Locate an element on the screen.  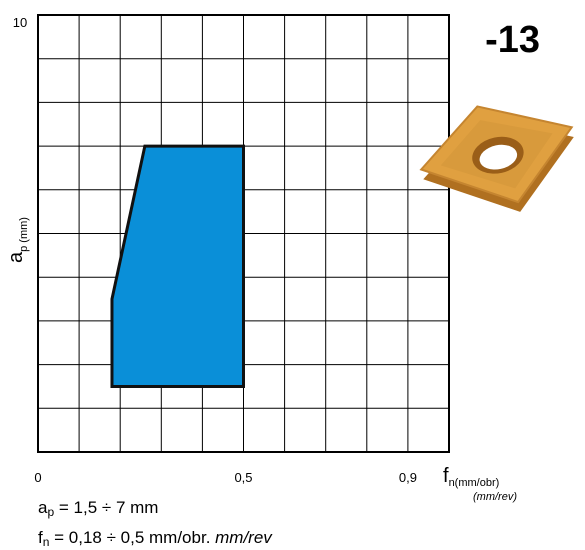
note-sub: n is located at coordinates (46, 542).